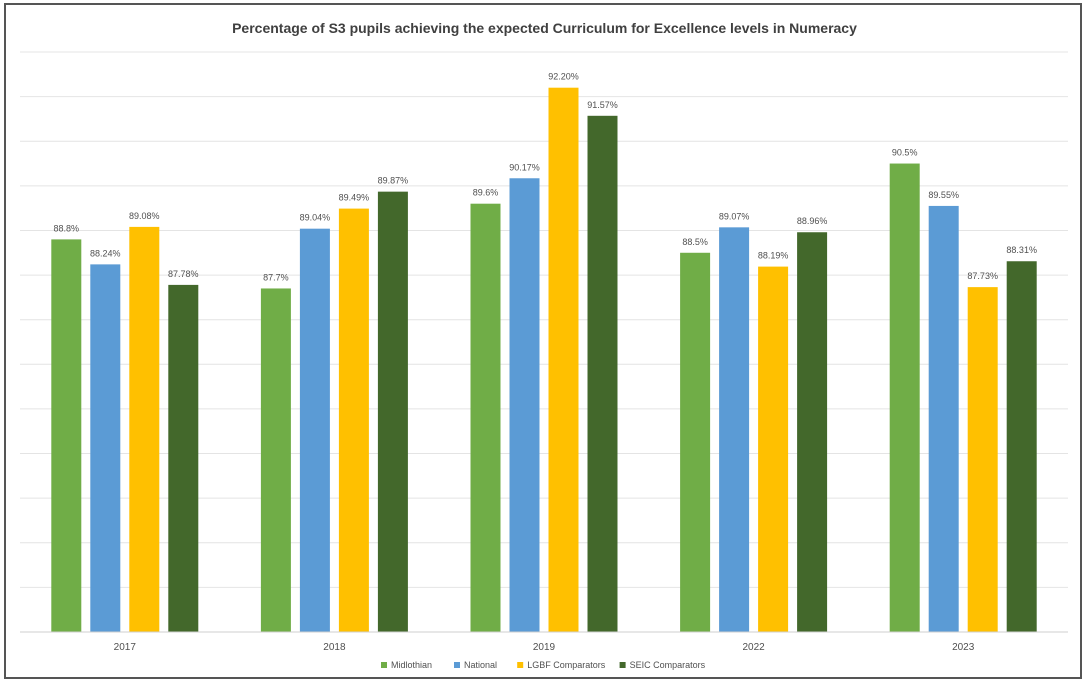 The width and height of the screenshot is (1089, 683). What do you see at coordinates (602, 105) in the screenshot?
I see `data-label: 91.57%` at bounding box center [602, 105].